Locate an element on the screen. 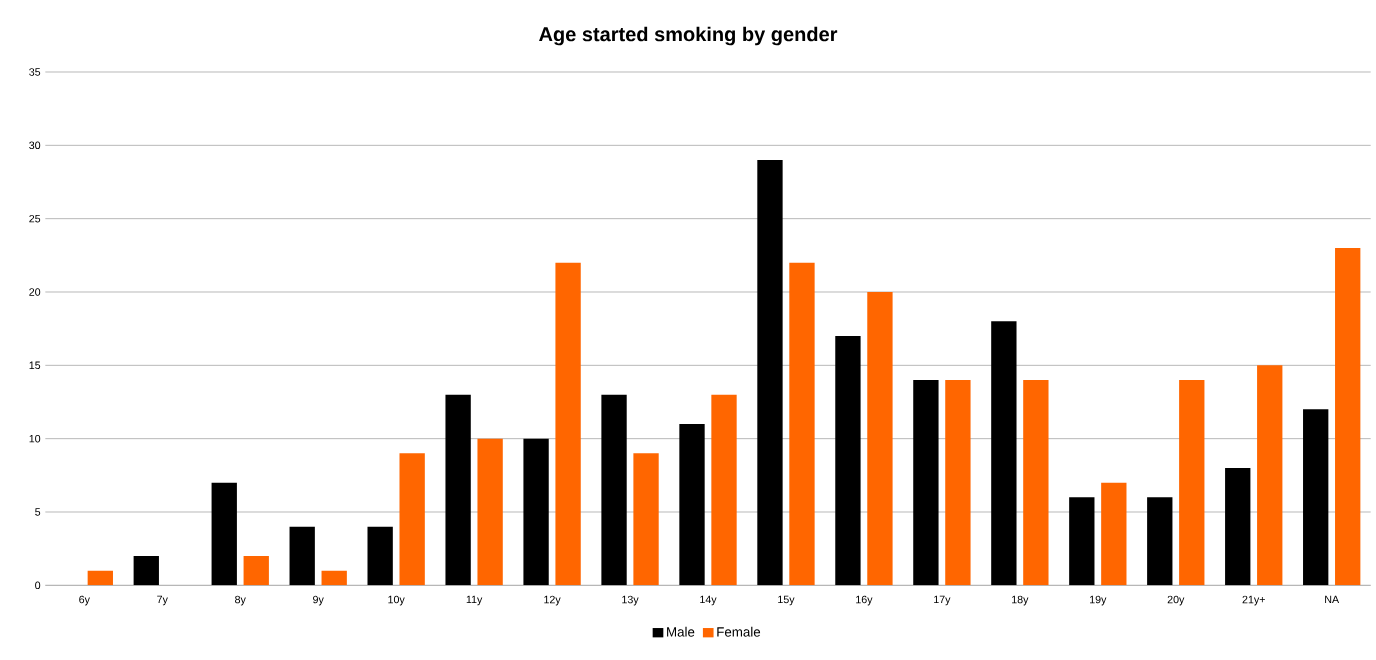 The height and width of the screenshot is (660, 1376). legend-label: Female is located at coordinates (739, 631).